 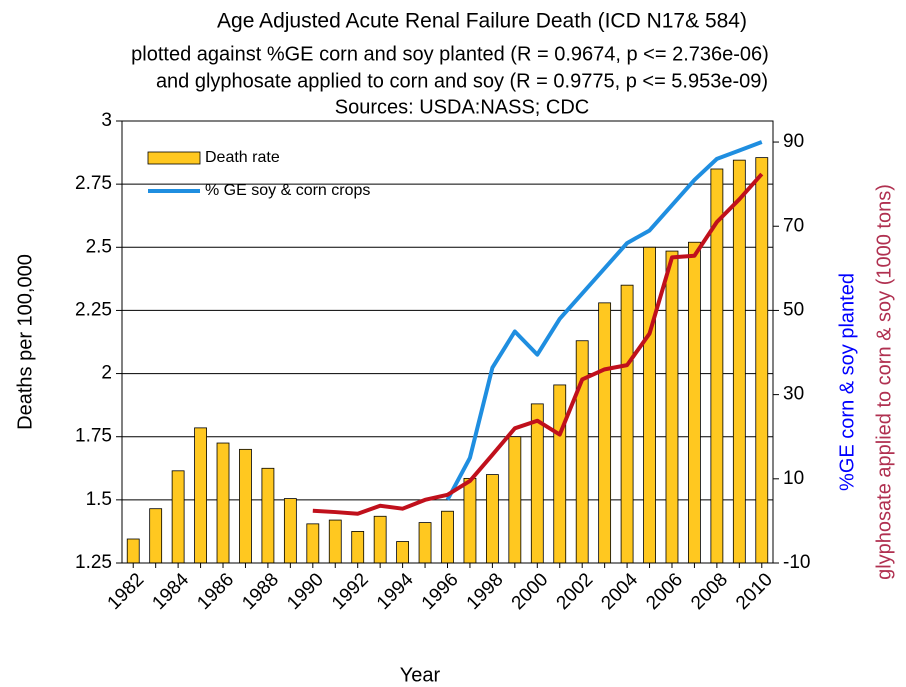 What do you see at coordinates (260, 591) in the screenshot?
I see `x-tick-label: 1988` at bounding box center [260, 591].